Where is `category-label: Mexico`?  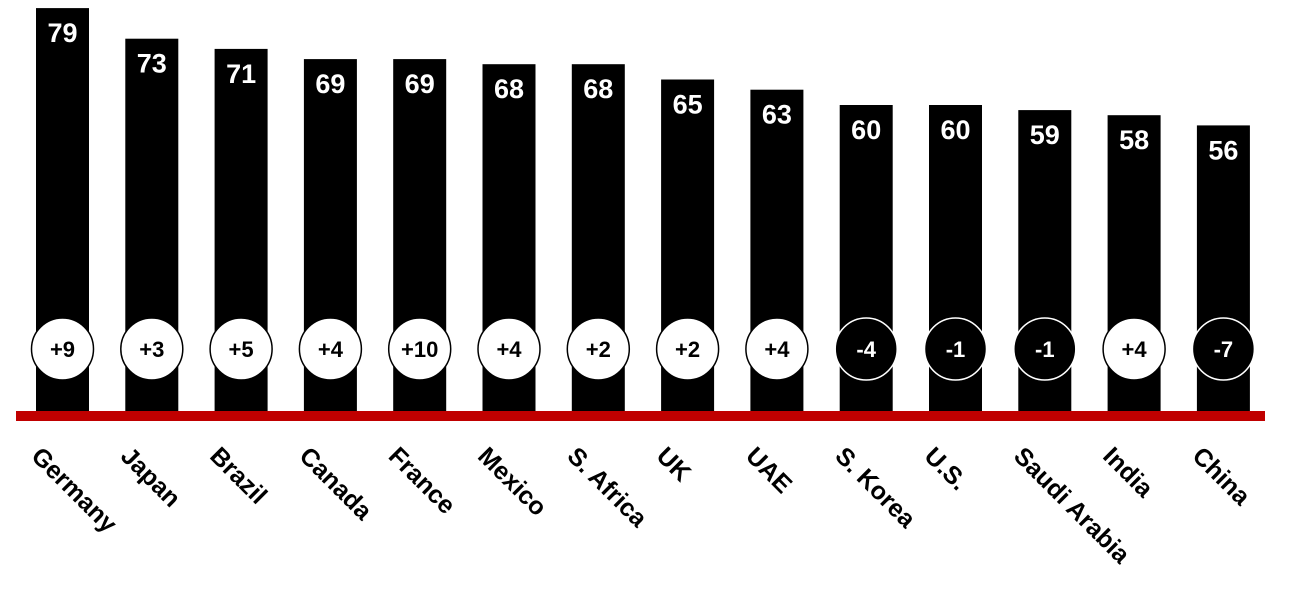 category-label: Mexico is located at coordinates (512, 482).